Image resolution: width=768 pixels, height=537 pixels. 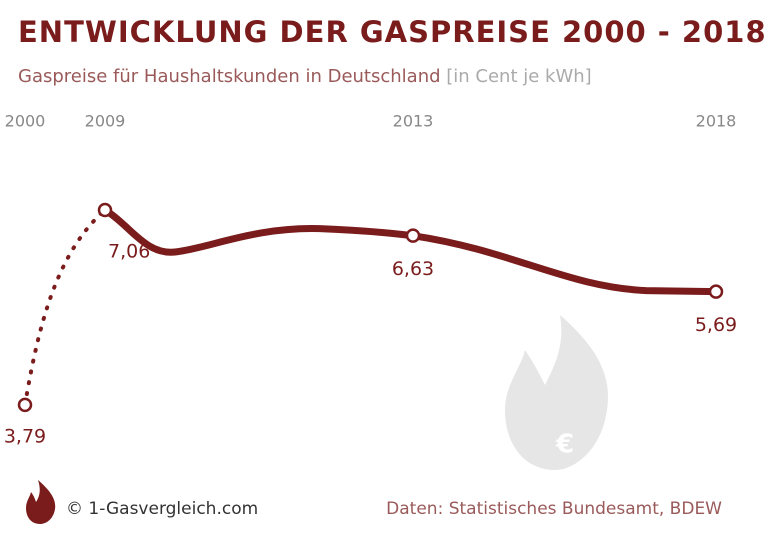 What do you see at coordinates (392, 32) in the screenshot?
I see `chart-title: ENTWICKLUNG DER GASPREISE 2000 - 2018` at bounding box center [392, 32].